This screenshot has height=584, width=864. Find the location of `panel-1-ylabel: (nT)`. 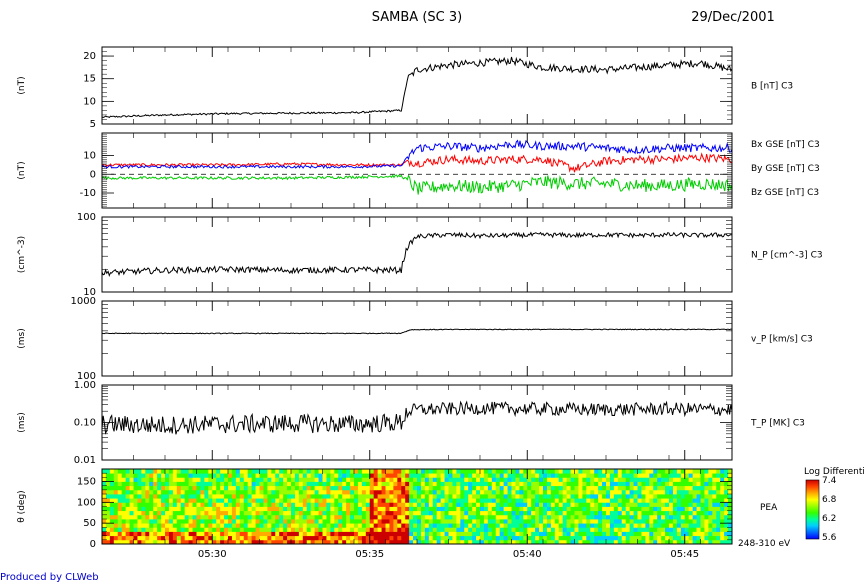

panel-1-ylabel: (nT) is located at coordinates (22, 85).